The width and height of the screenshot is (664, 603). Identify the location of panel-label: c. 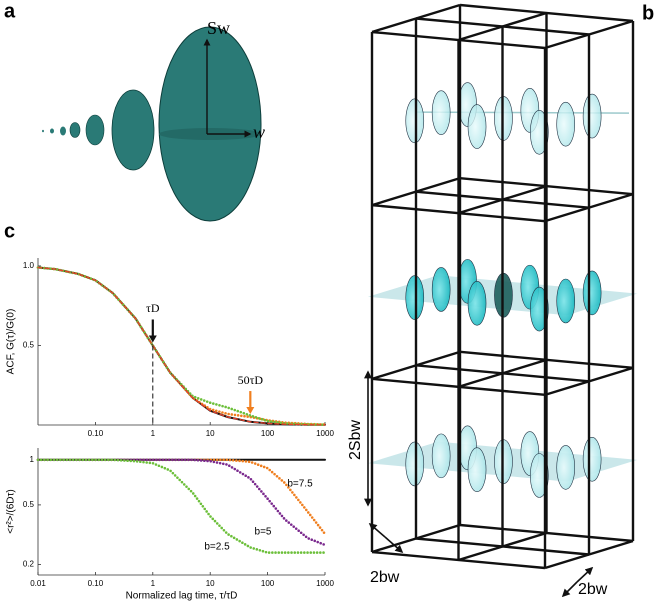
(9, 231).